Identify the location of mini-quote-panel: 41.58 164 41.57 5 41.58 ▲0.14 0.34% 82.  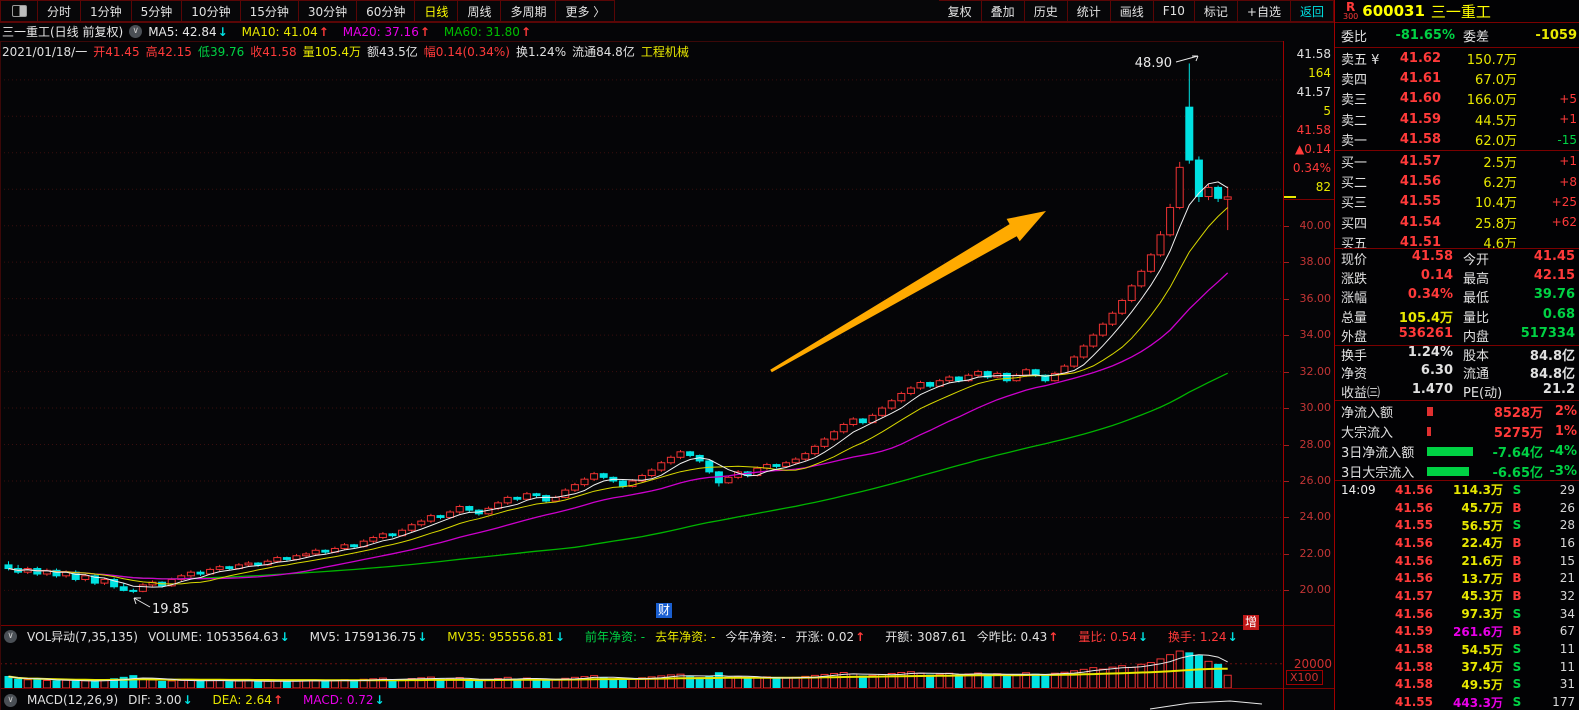
(1309, 122).